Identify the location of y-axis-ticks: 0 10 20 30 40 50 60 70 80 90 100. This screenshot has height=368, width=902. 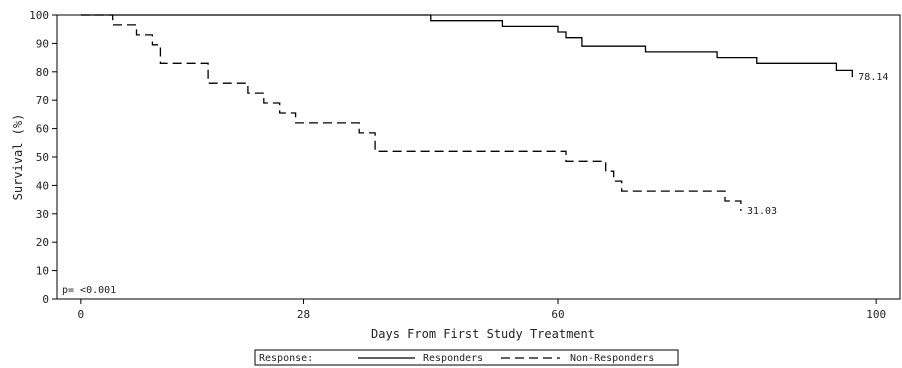
(43, 157).